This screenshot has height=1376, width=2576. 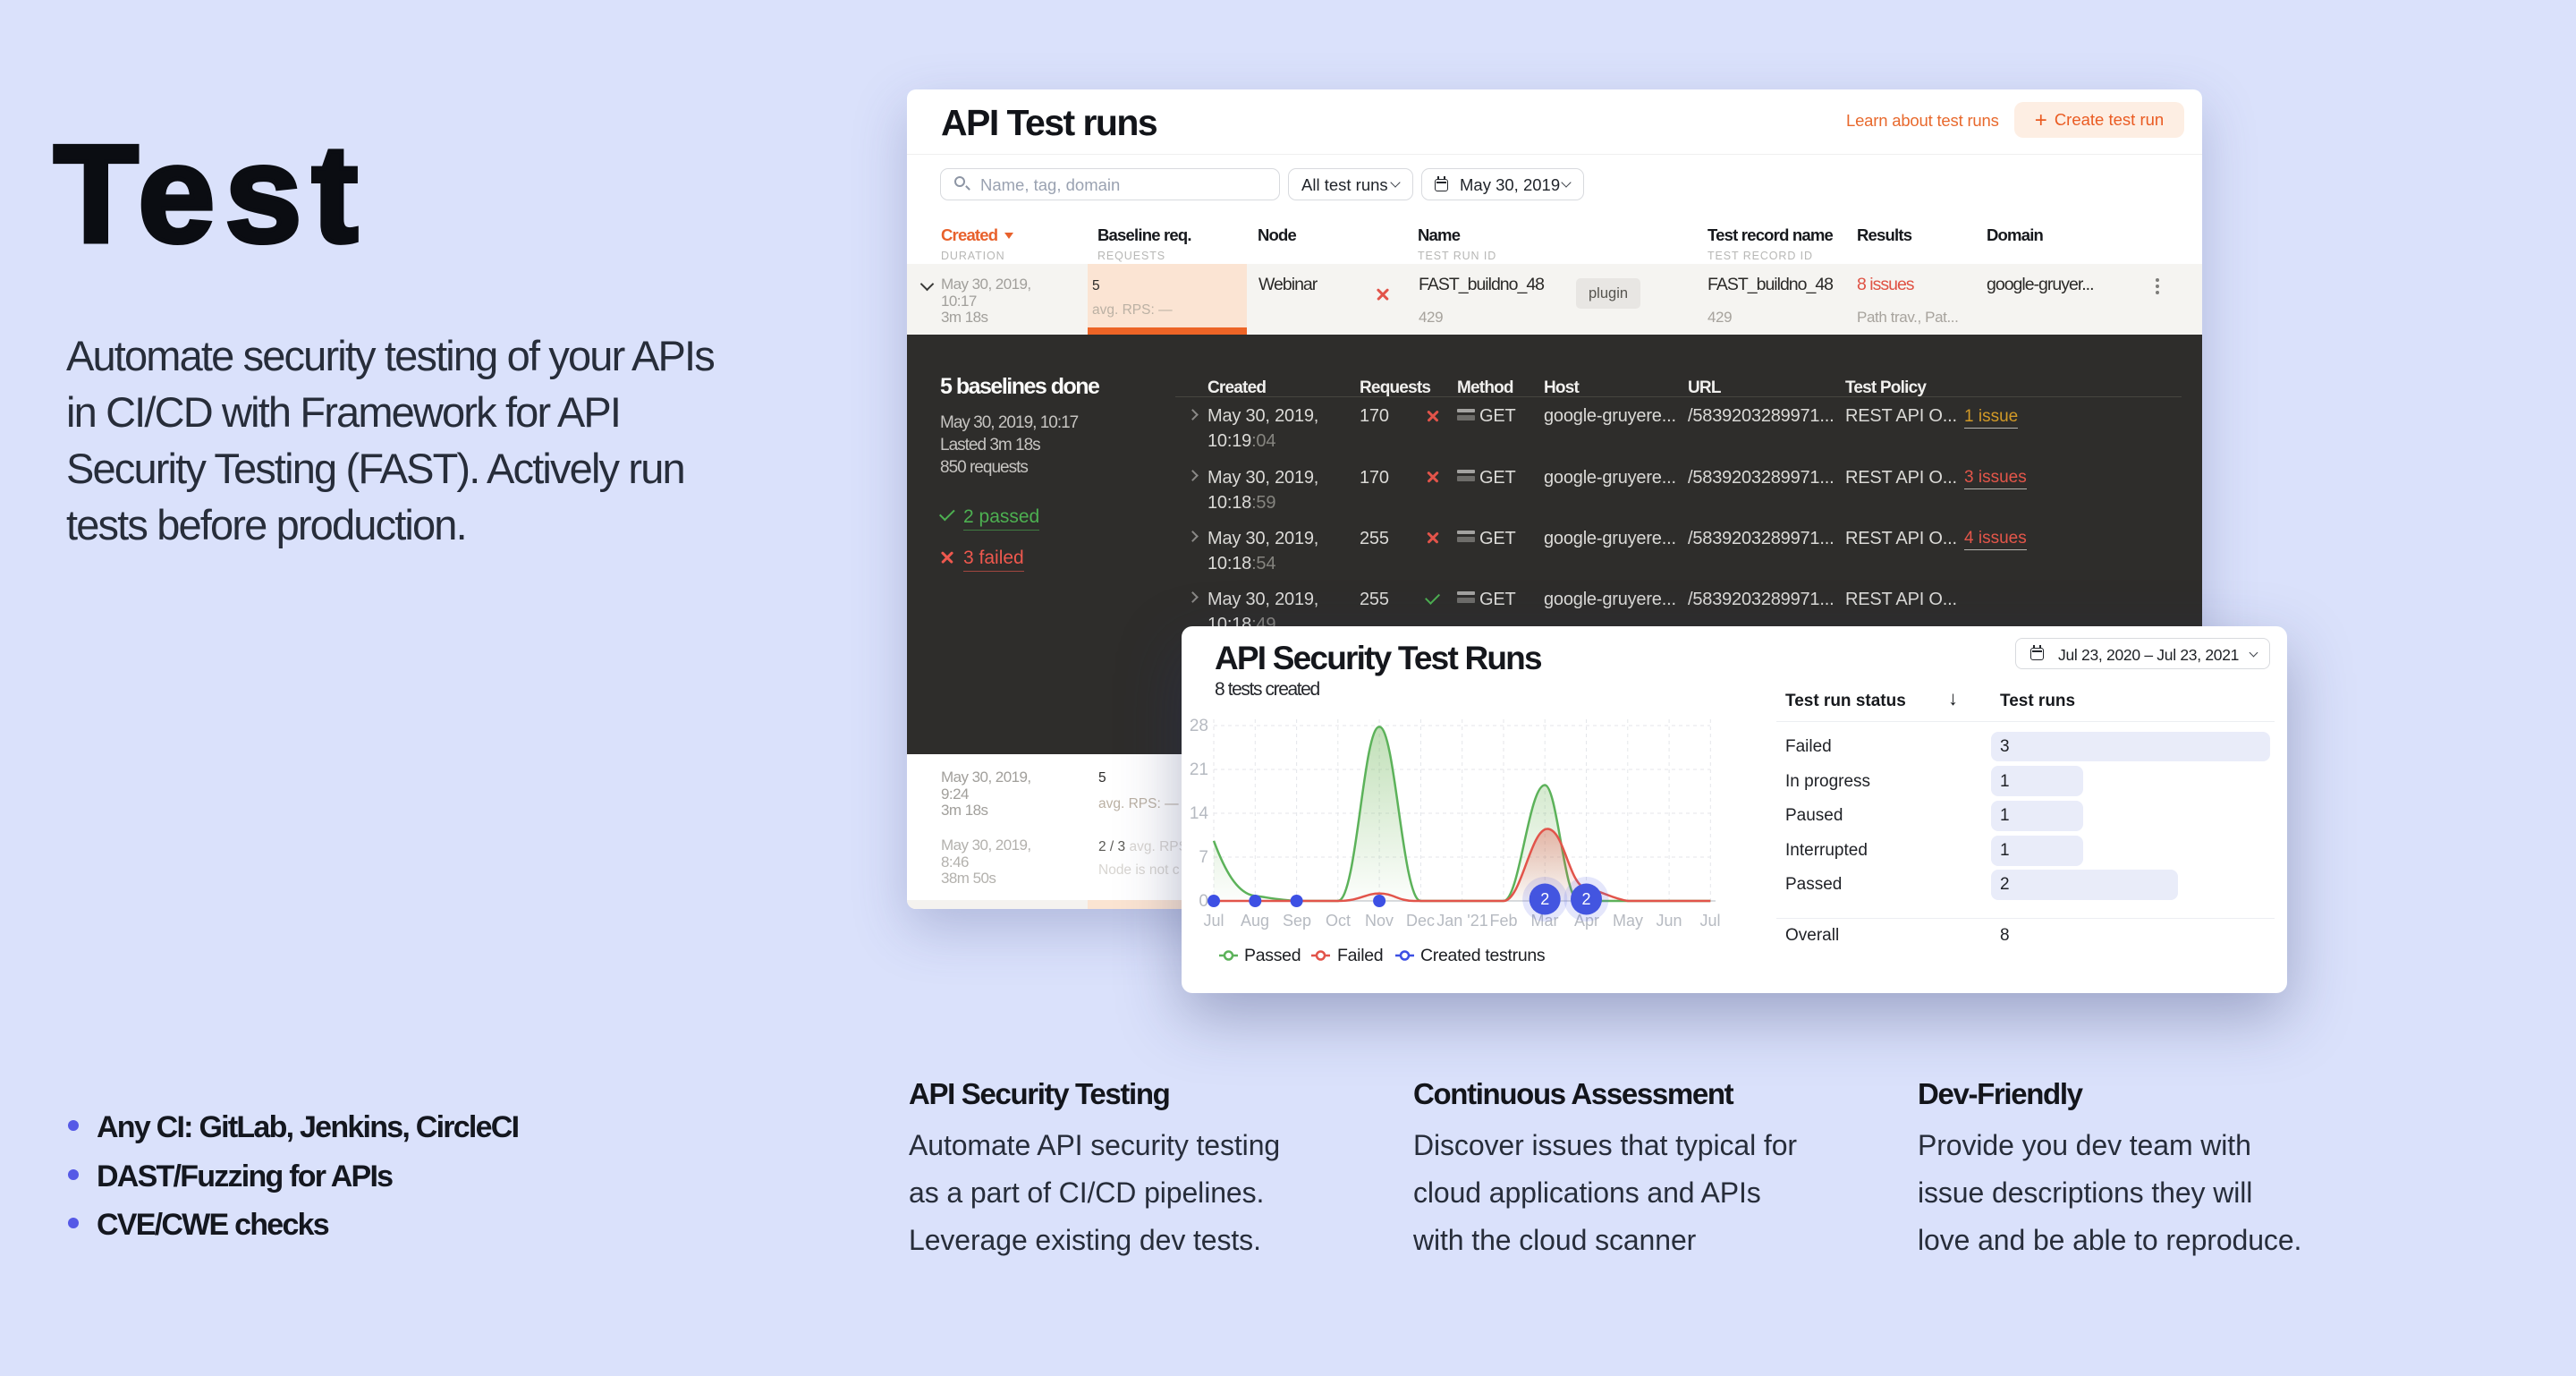 What do you see at coordinates (1545, 921) in the screenshot?
I see `svg-text: Mar` at bounding box center [1545, 921].